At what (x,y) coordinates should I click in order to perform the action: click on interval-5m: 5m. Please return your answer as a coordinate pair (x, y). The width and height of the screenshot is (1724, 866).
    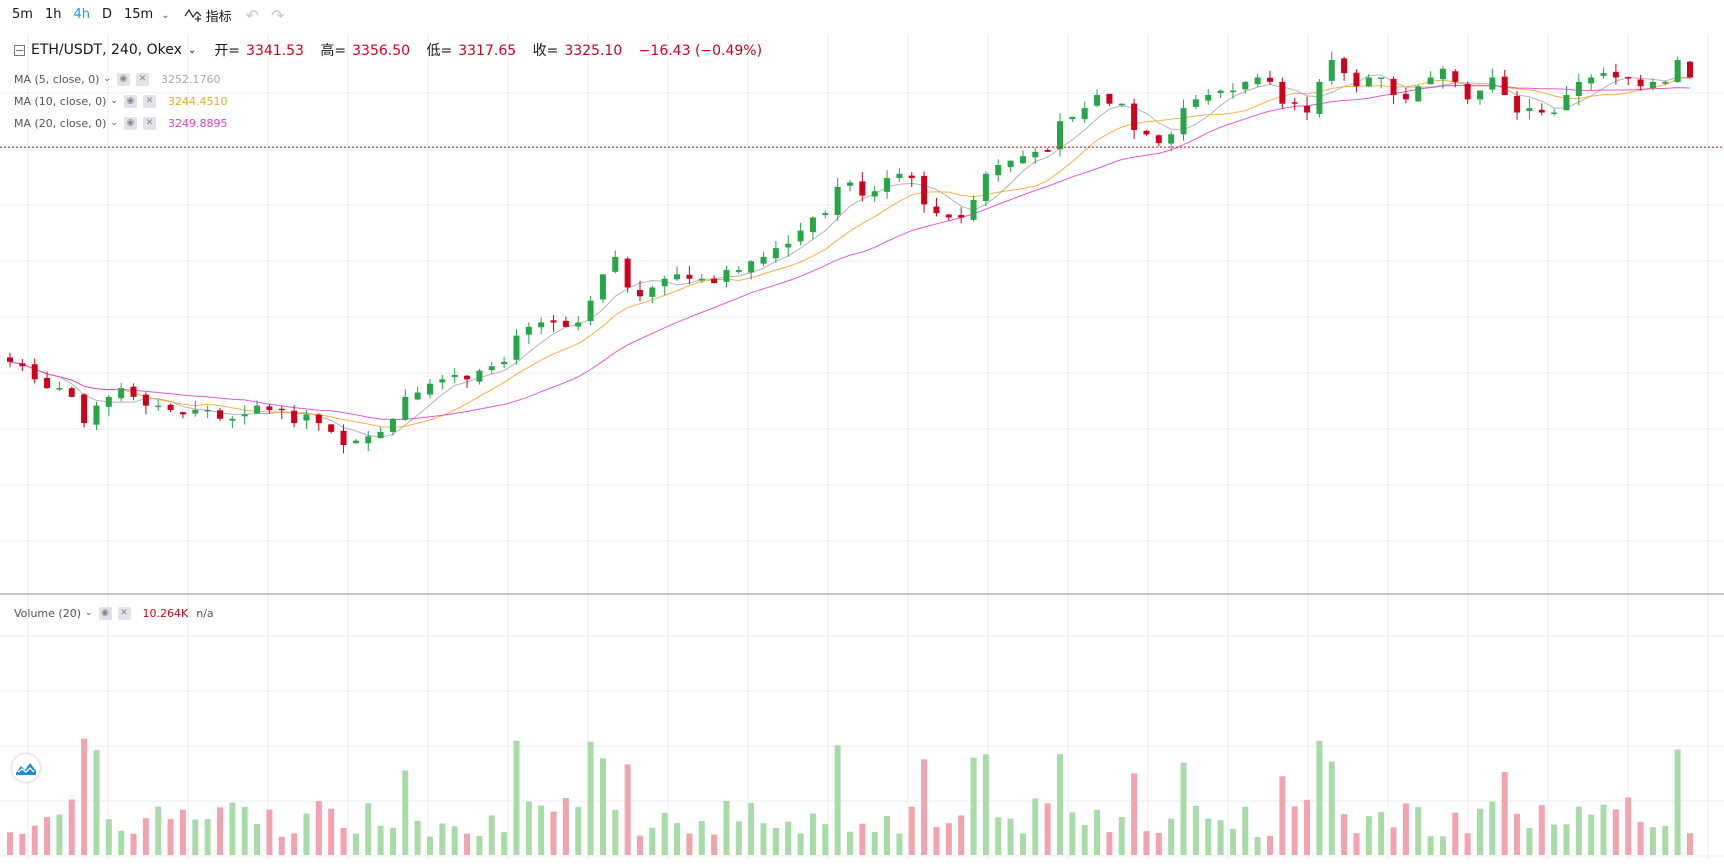
    Looking at the image, I should click on (22, 14).